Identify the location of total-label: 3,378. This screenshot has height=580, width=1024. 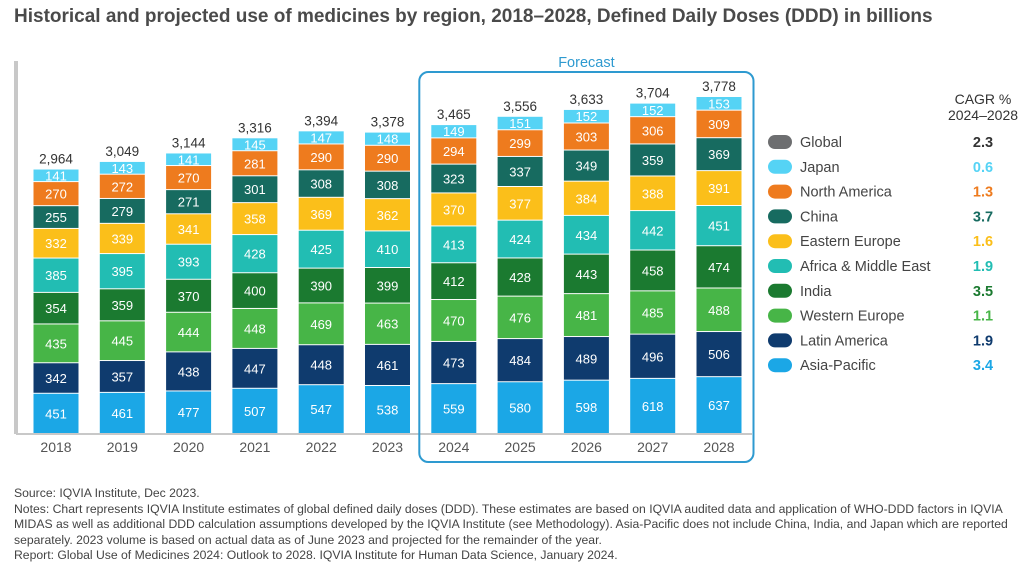
(388, 122).